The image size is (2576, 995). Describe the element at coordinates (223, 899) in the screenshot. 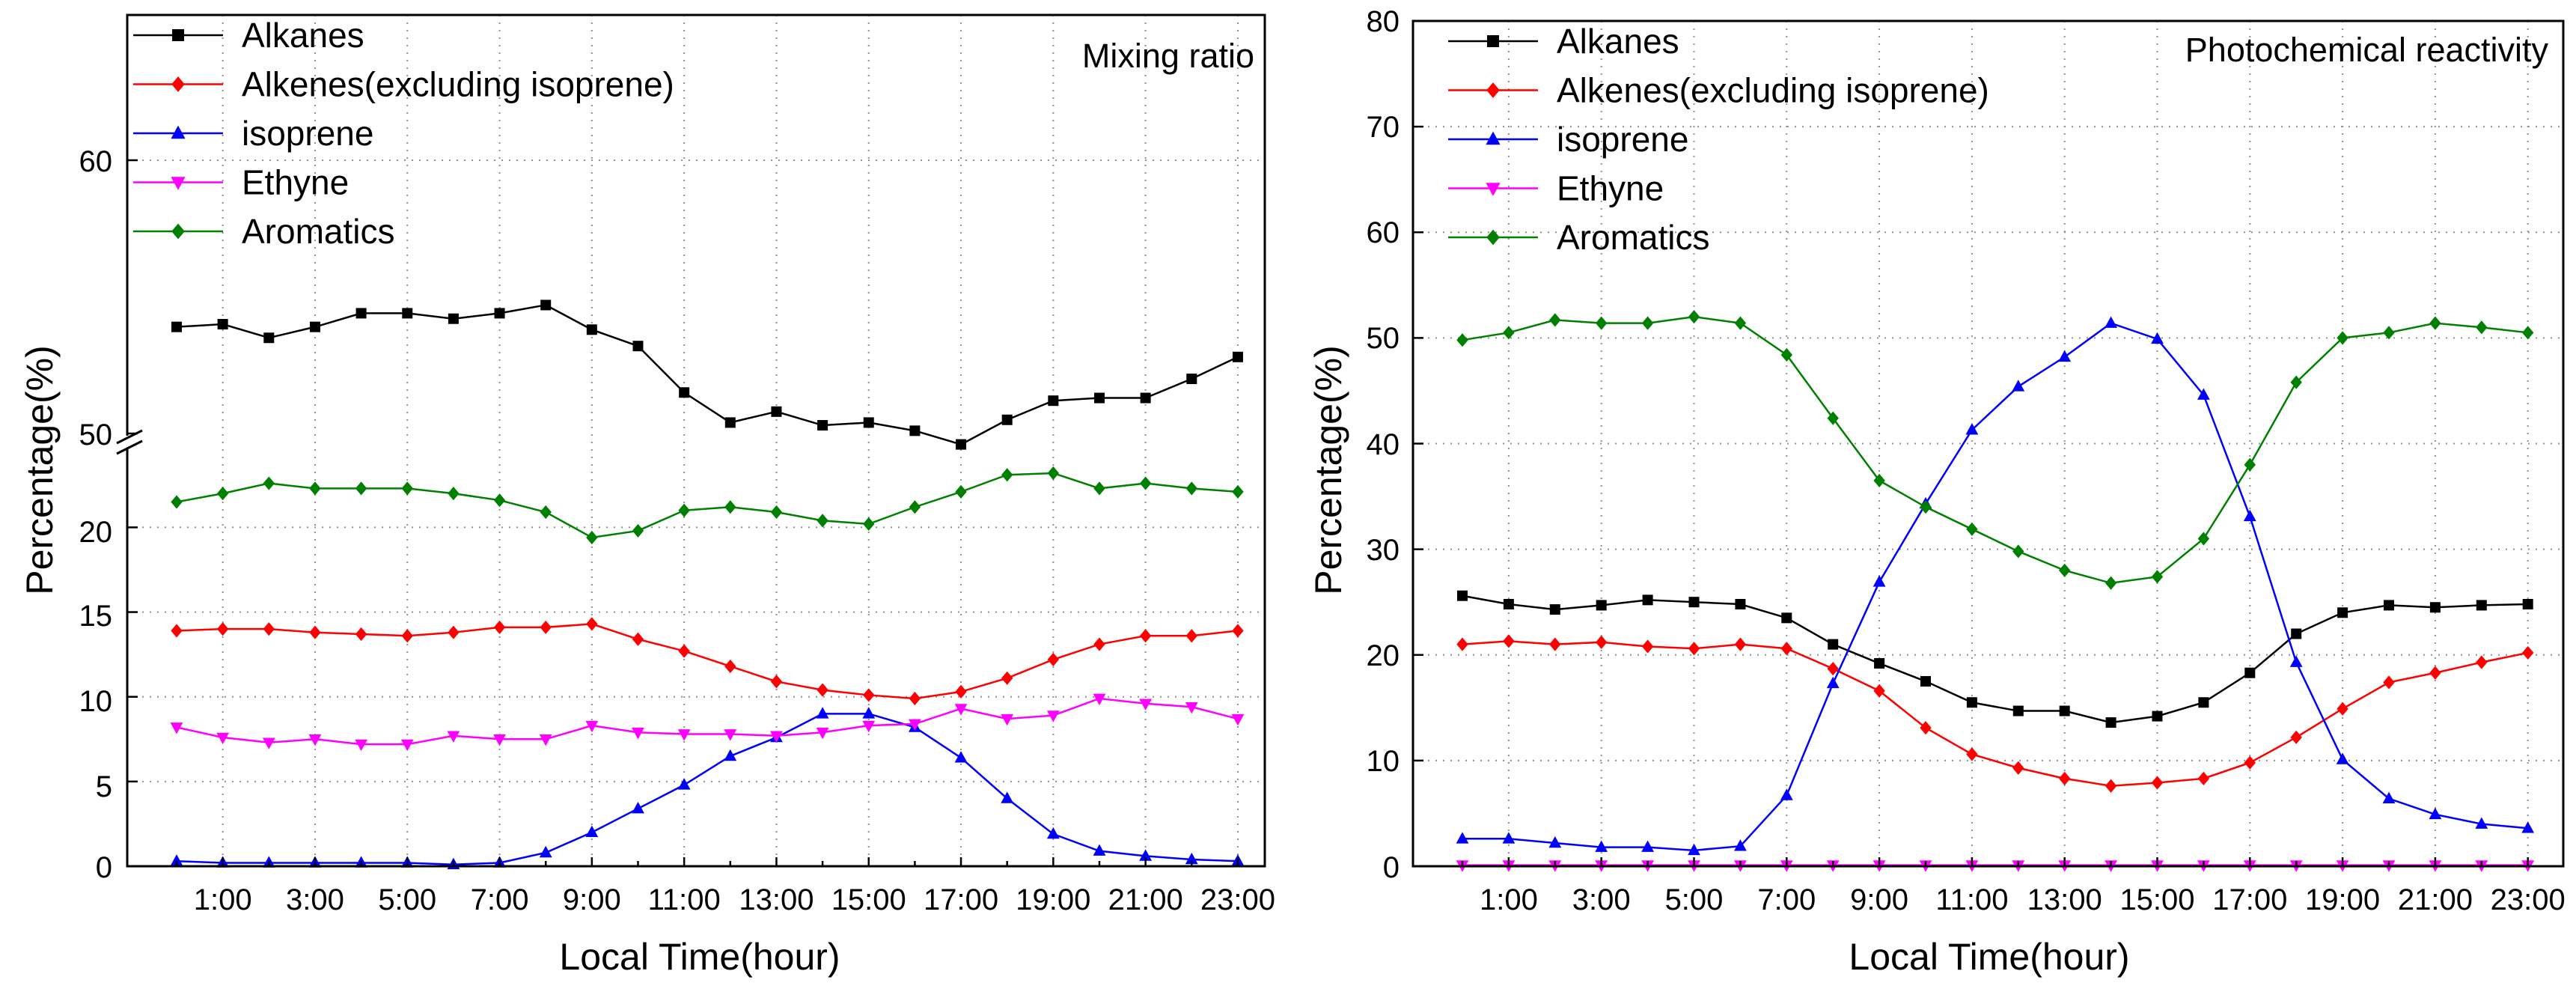

I see `x-tick-label: 1:00` at that location.